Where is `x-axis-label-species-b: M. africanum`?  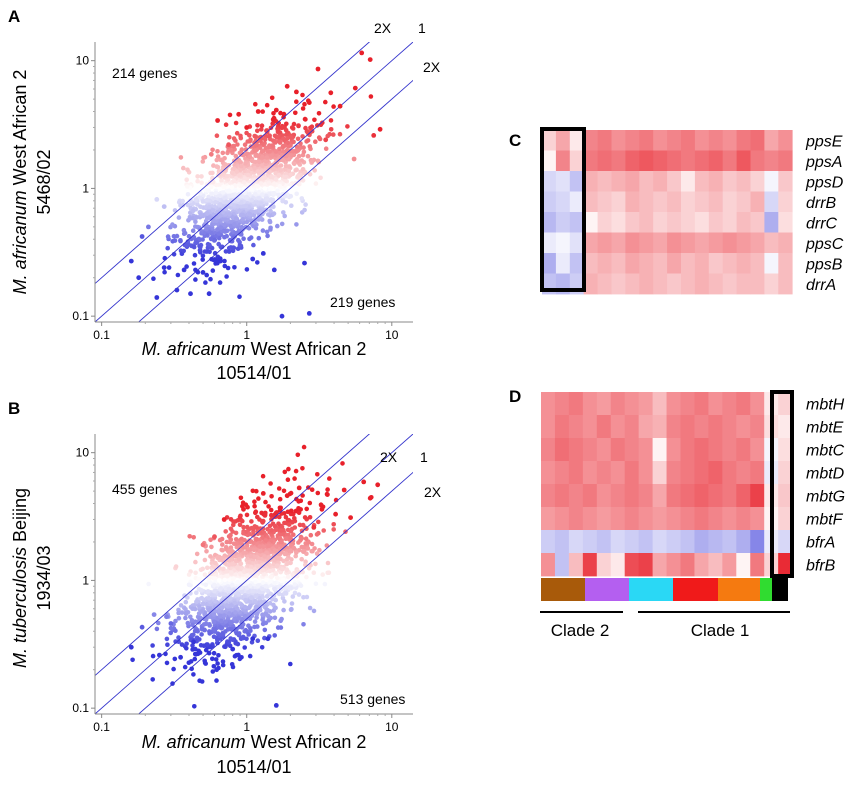 x-axis-label-species-b: M. africanum is located at coordinates (194, 742).